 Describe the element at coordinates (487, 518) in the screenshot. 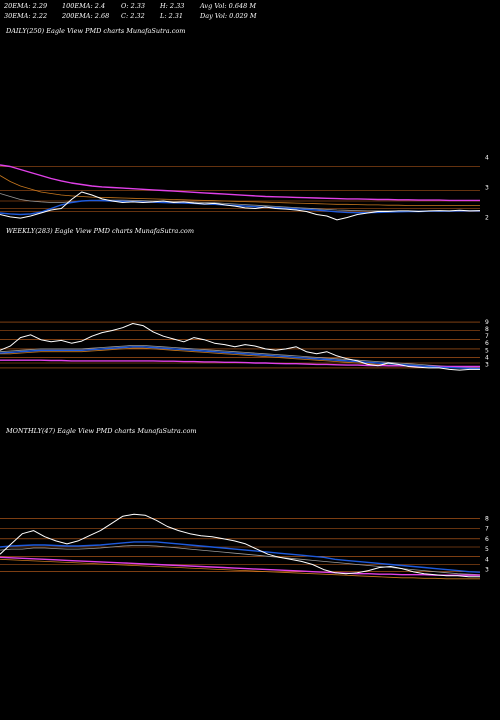

I see `monthly-y-tick-label: 8` at that location.